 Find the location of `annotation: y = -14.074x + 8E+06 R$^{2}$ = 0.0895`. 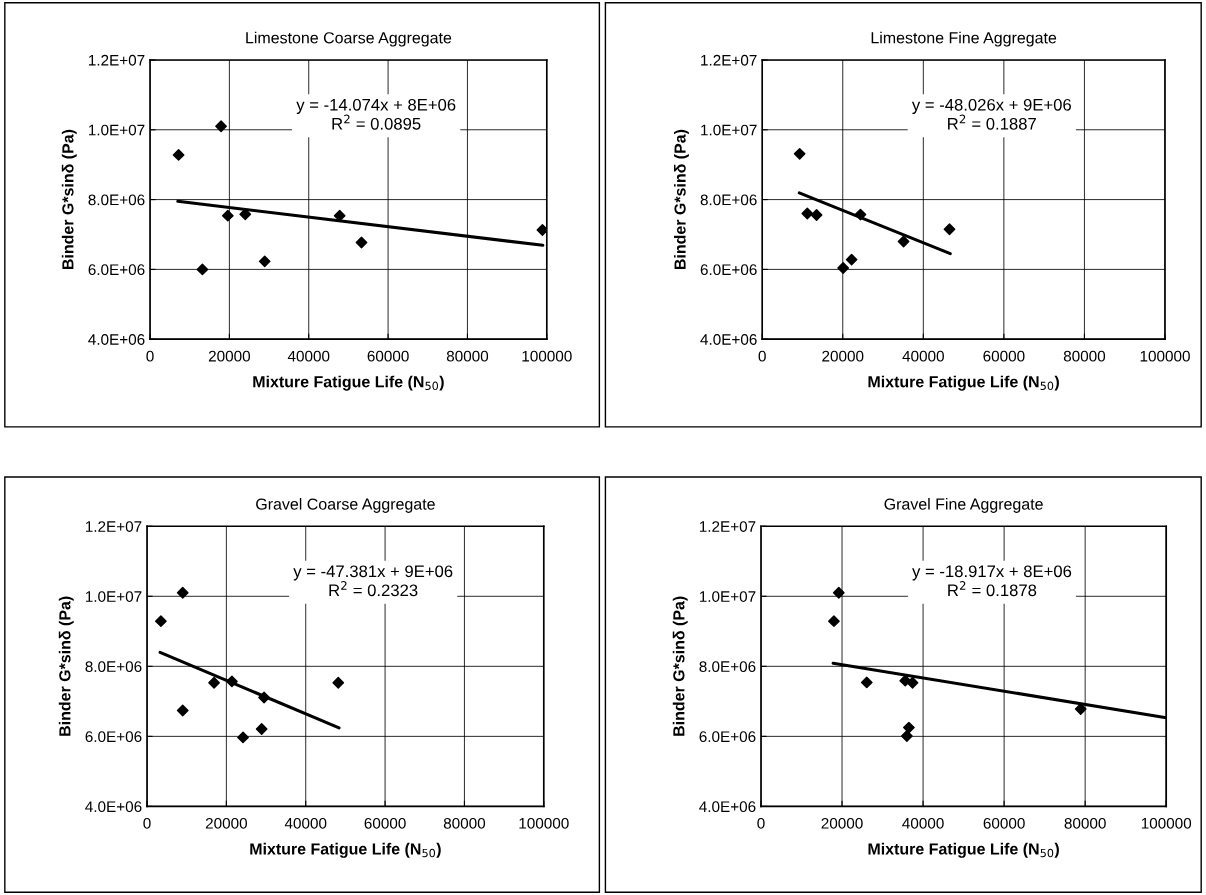

annotation: y = -14.074x + 8E+06 R$^{2}$ = 0.0895 is located at coordinates (376, 114).